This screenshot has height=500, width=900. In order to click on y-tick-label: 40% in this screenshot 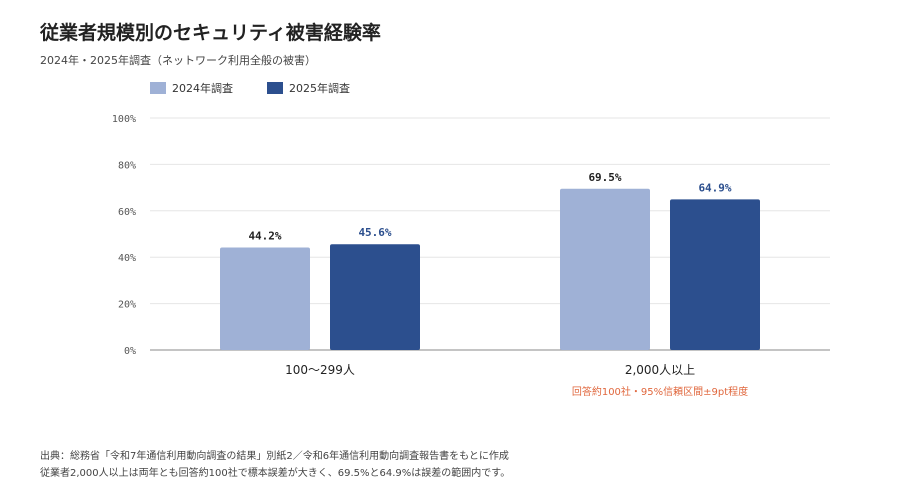, I will do `click(127, 258)`.